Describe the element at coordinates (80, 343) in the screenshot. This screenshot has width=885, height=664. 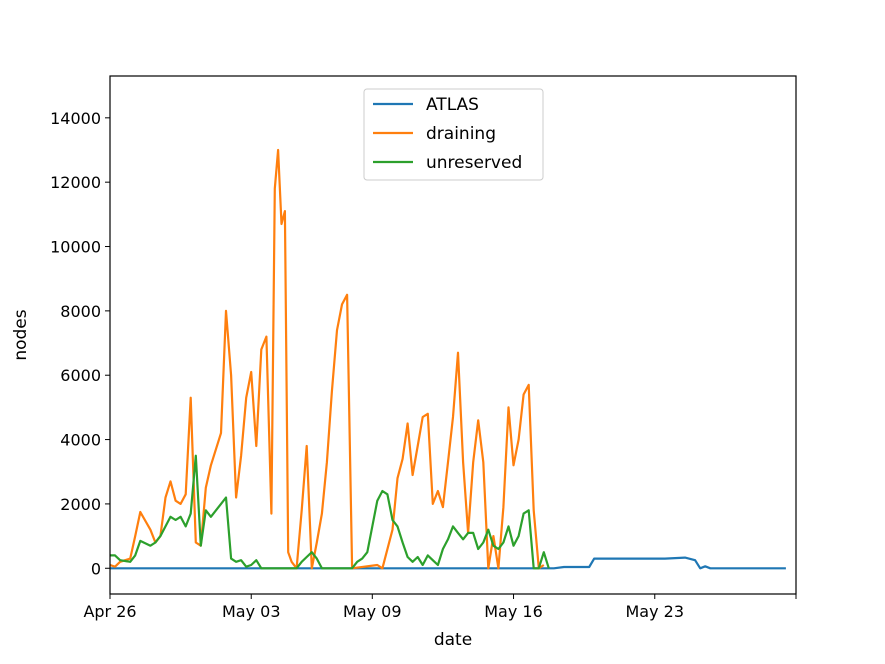
I see `y-axis: 0 2000 4000 6000 8000 10000 12000 14000` at that location.